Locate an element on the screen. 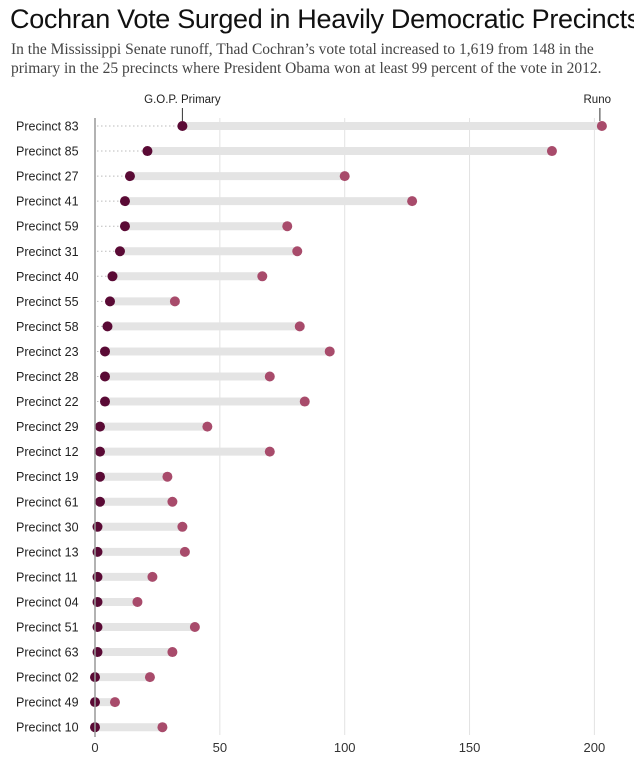 This screenshot has width=634, height=775. row-label: Precinct 22 is located at coordinates (47, 402).